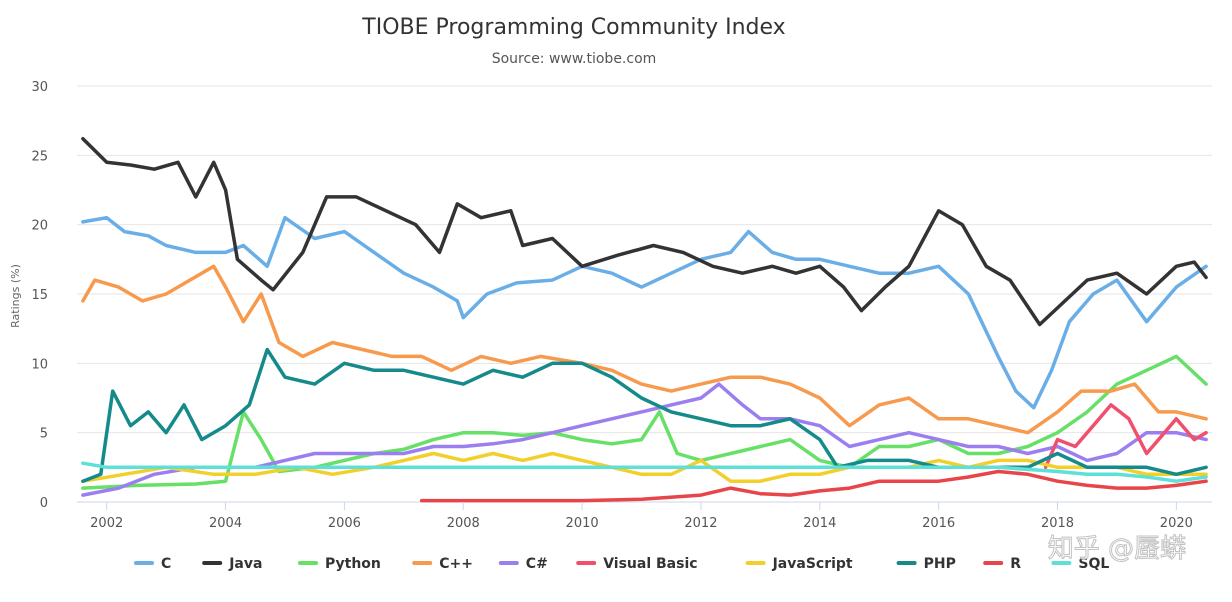 The image size is (1232, 602). Describe the element at coordinates (344, 523) in the screenshot. I see `x-tick-label: 2006` at that location.